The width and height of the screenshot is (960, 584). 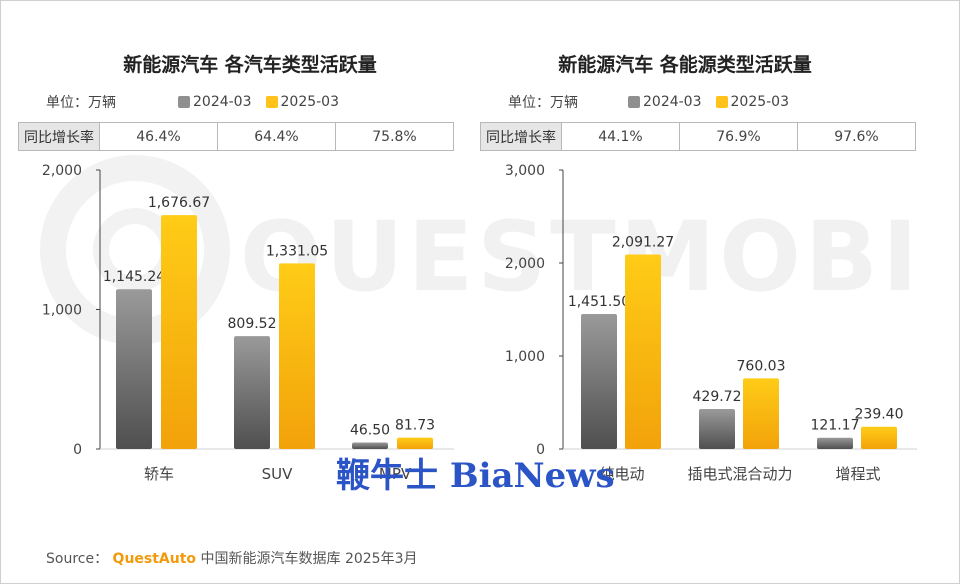 I want to click on bar-value-label: 1,451.50, so click(x=599, y=302).